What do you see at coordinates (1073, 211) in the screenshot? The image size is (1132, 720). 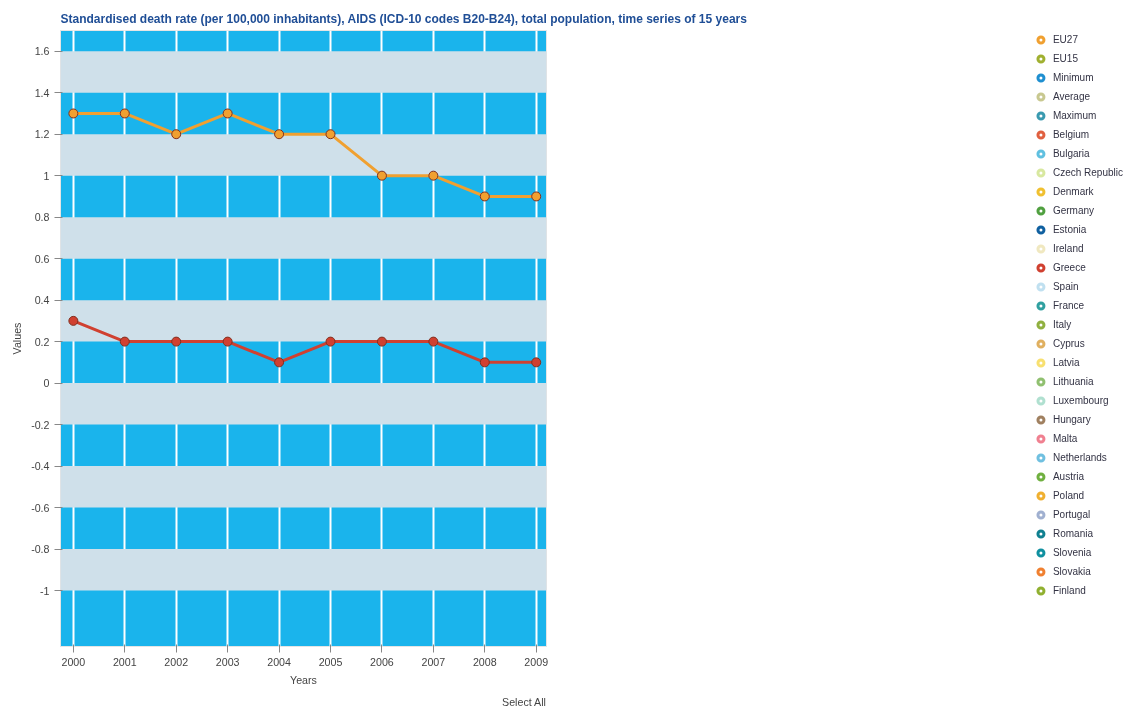 I see `legend-label: Germany` at bounding box center [1073, 211].